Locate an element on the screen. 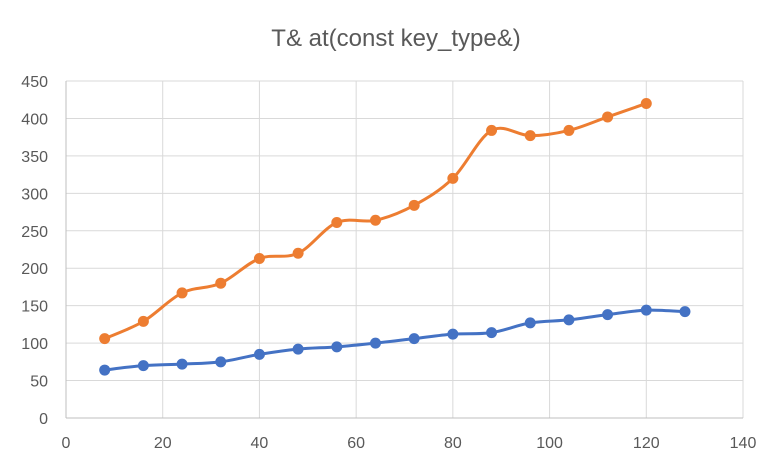 The height and width of the screenshot is (467, 782). x-tick-label: 60 is located at coordinates (356, 443).